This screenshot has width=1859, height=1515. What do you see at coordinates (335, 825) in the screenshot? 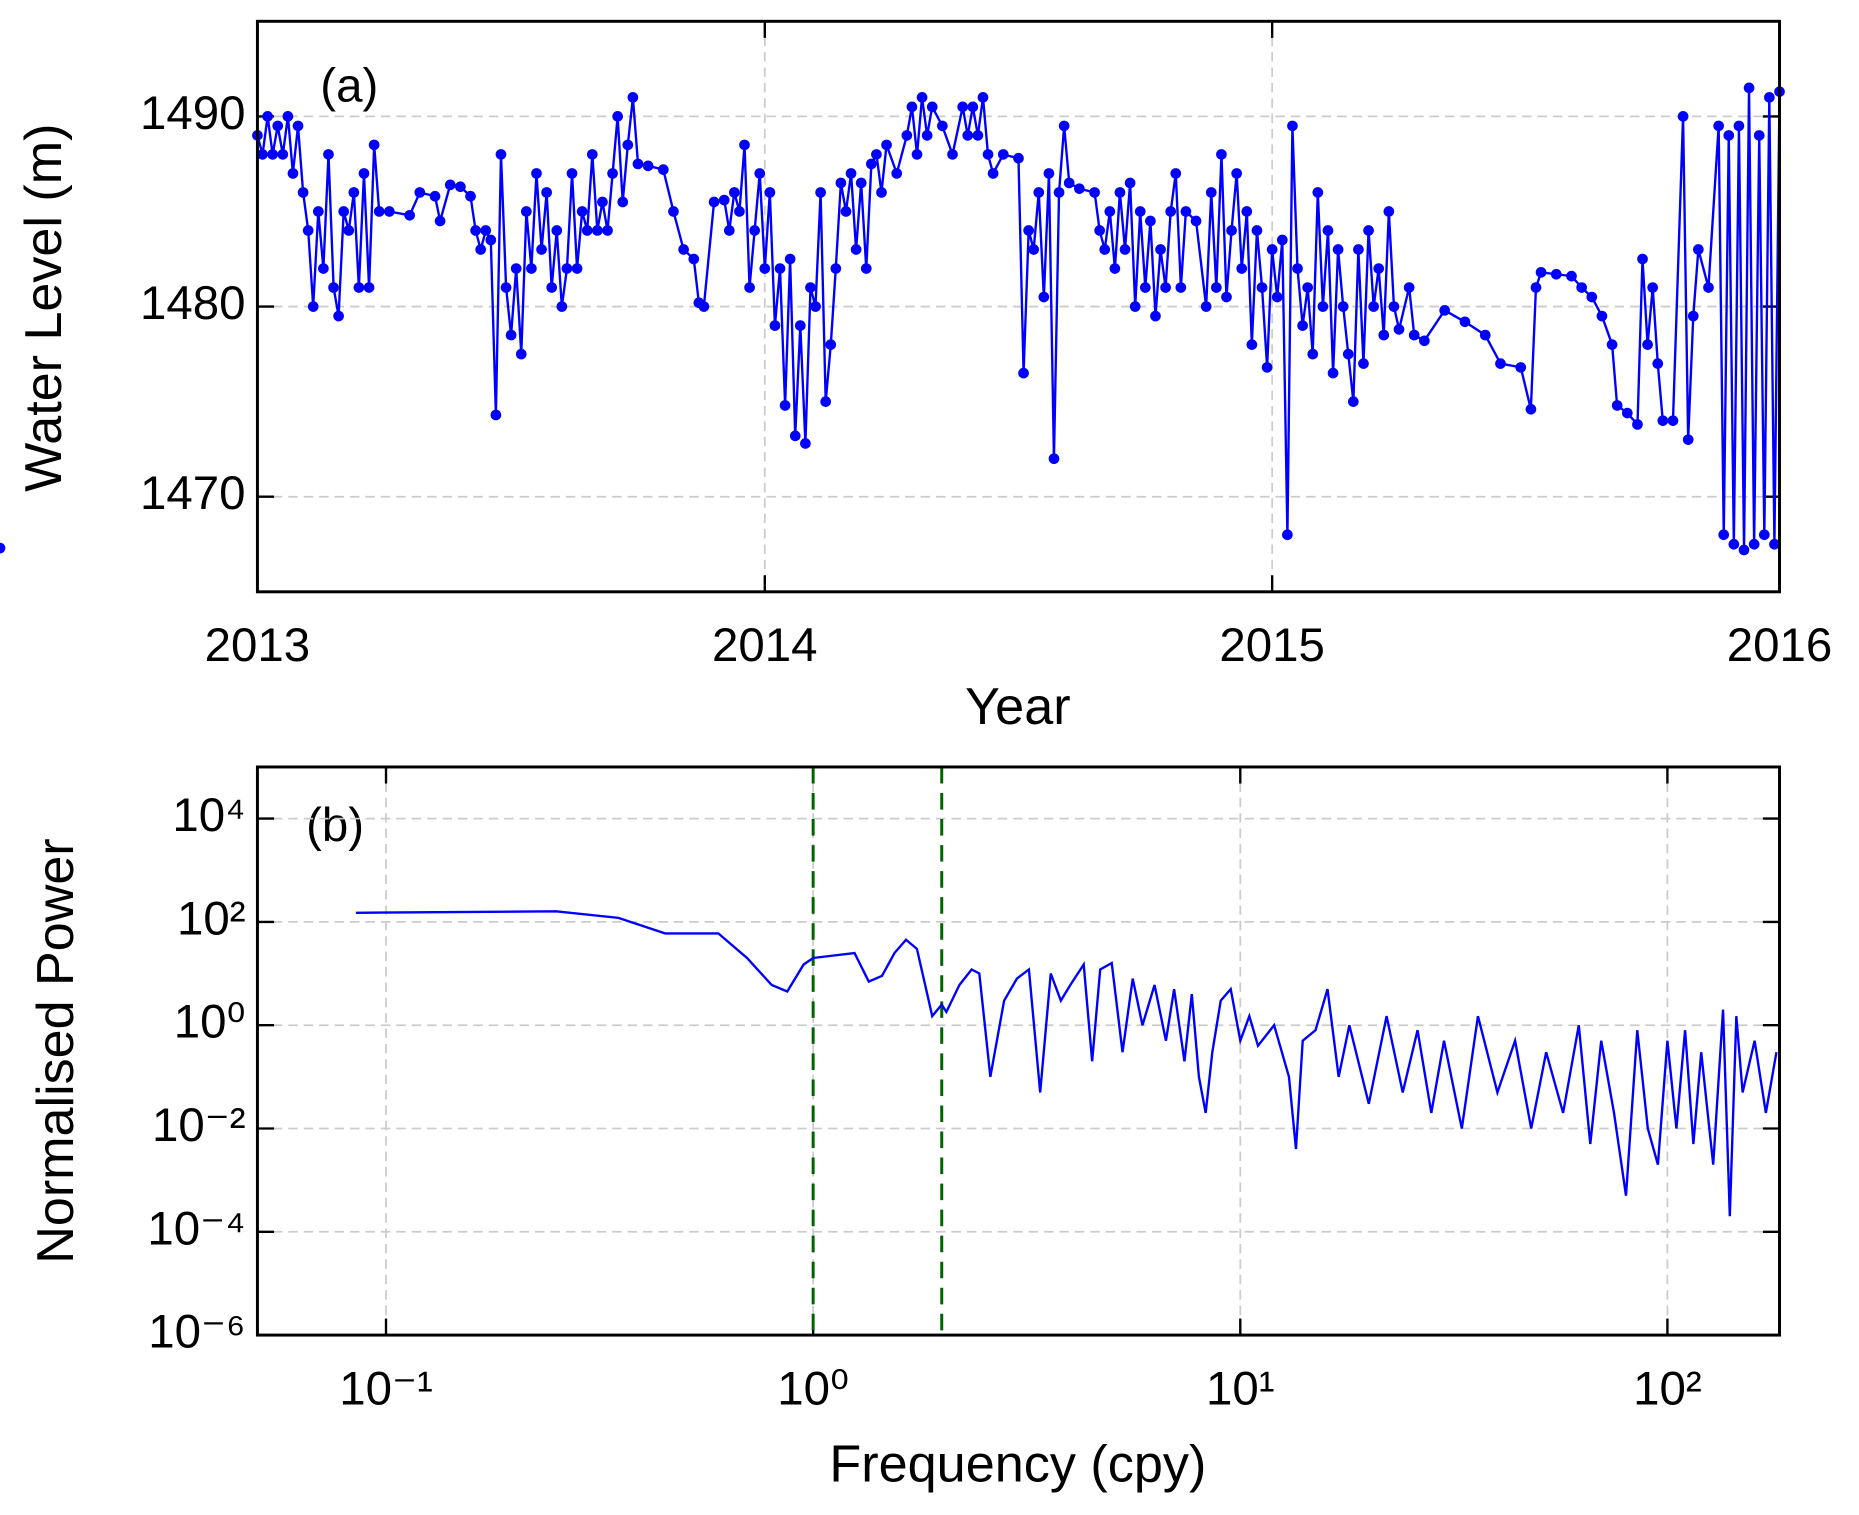
I see `panel-label: (b)` at bounding box center [335, 825].